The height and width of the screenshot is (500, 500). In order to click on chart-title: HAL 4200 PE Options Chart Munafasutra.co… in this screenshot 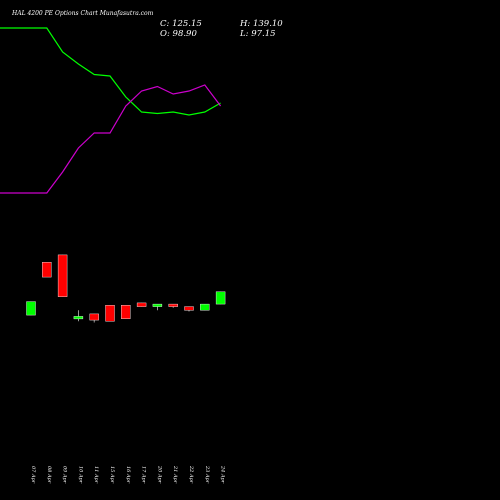, I will do `click(82, 13)`.